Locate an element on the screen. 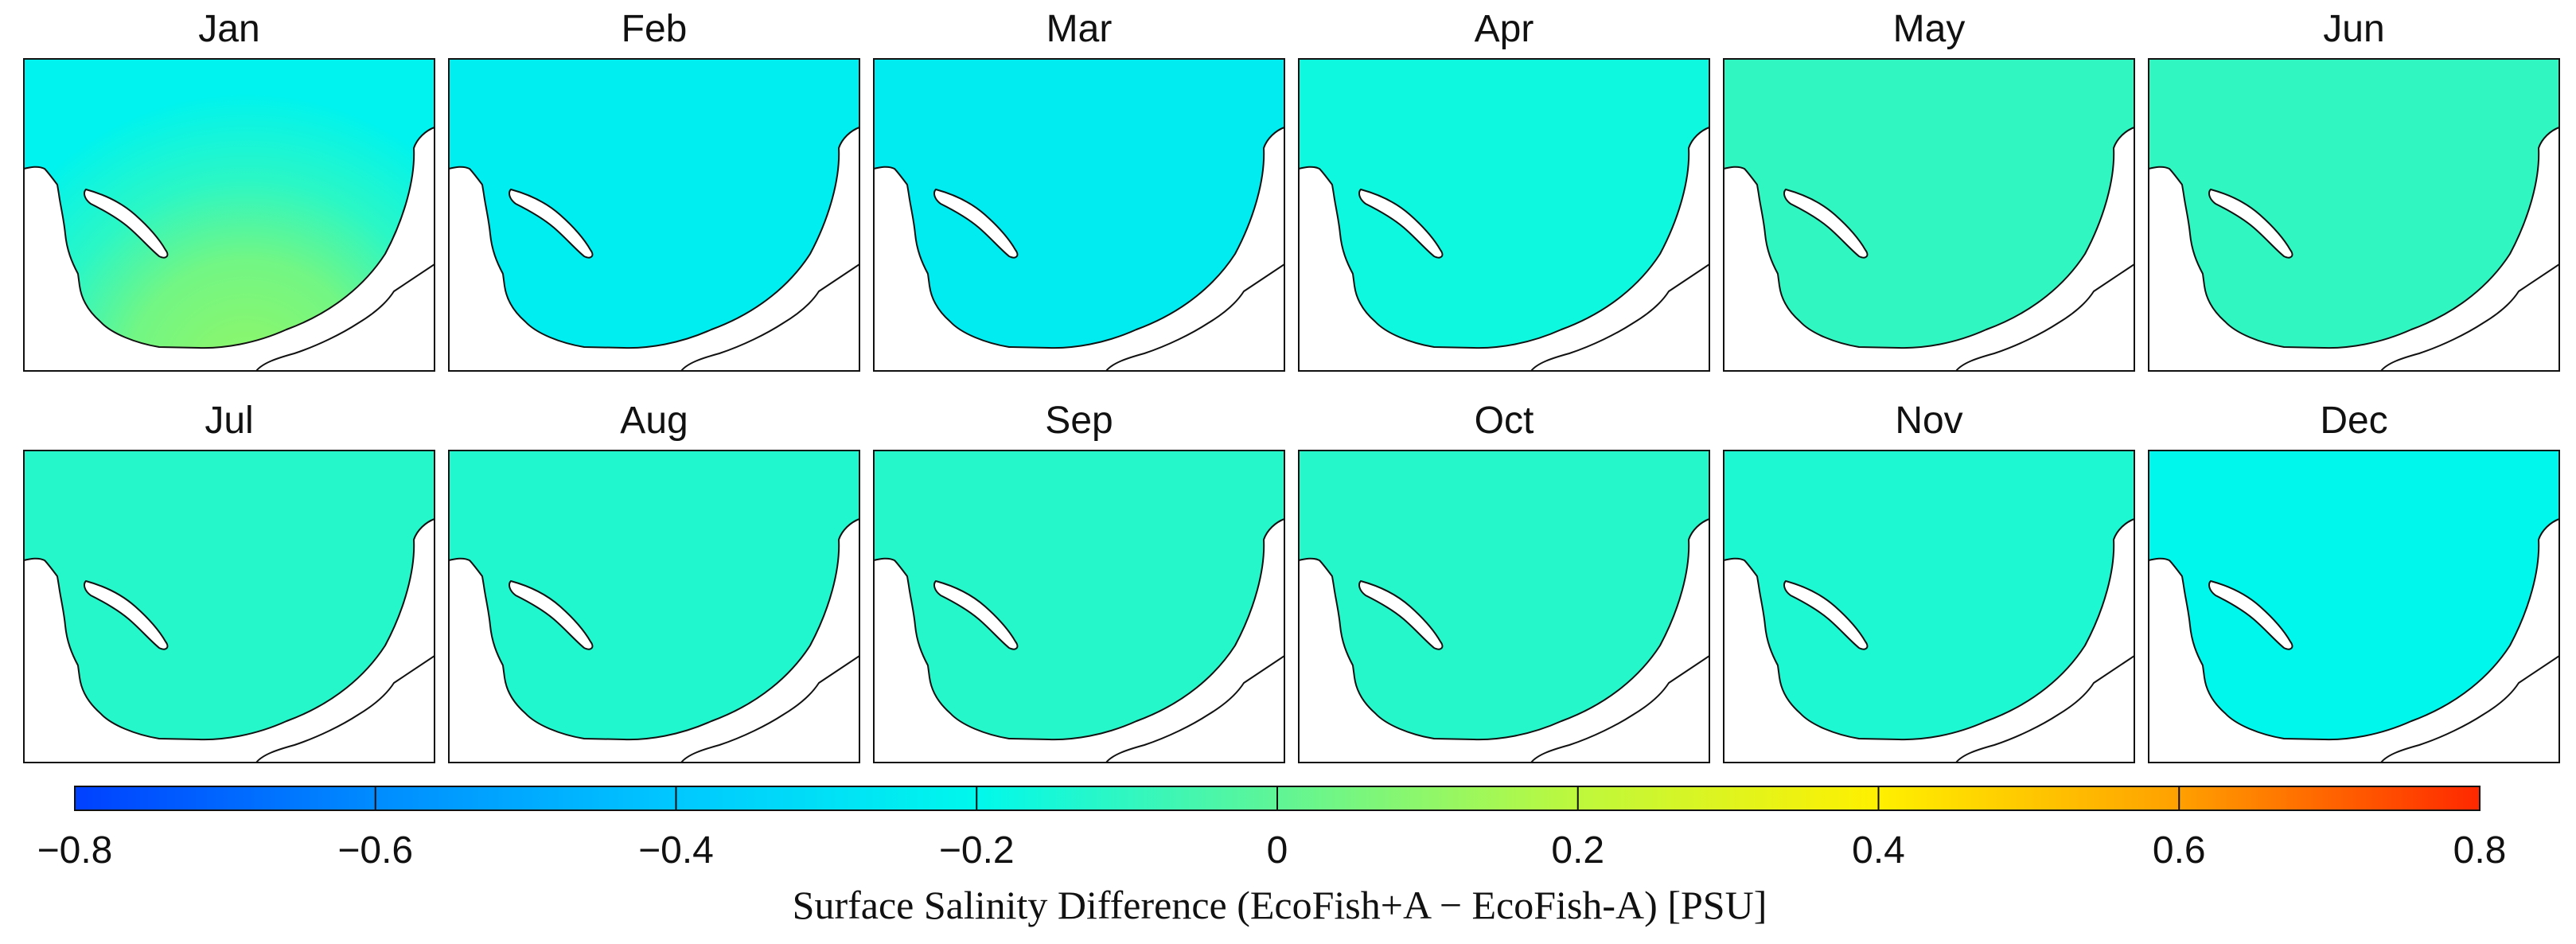 The height and width of the screenshot is (944, 2576). panel-may: May is located at coordinates (1929, 190).